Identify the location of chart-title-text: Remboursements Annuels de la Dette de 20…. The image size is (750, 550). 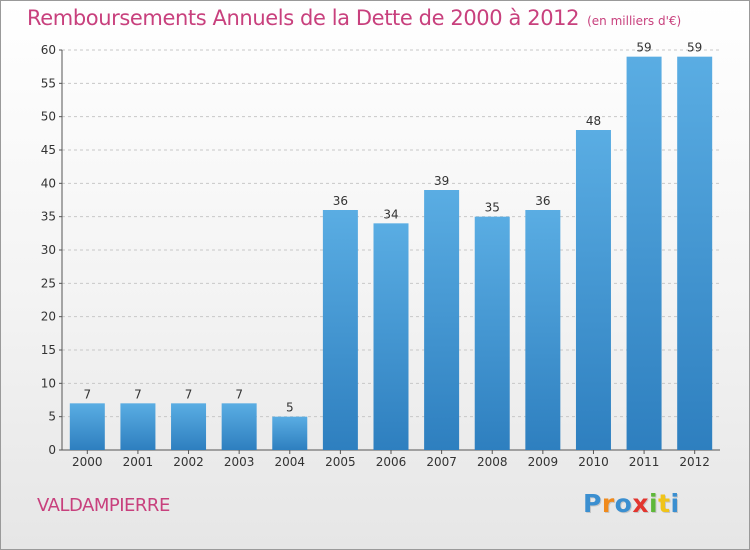
(303, 18).